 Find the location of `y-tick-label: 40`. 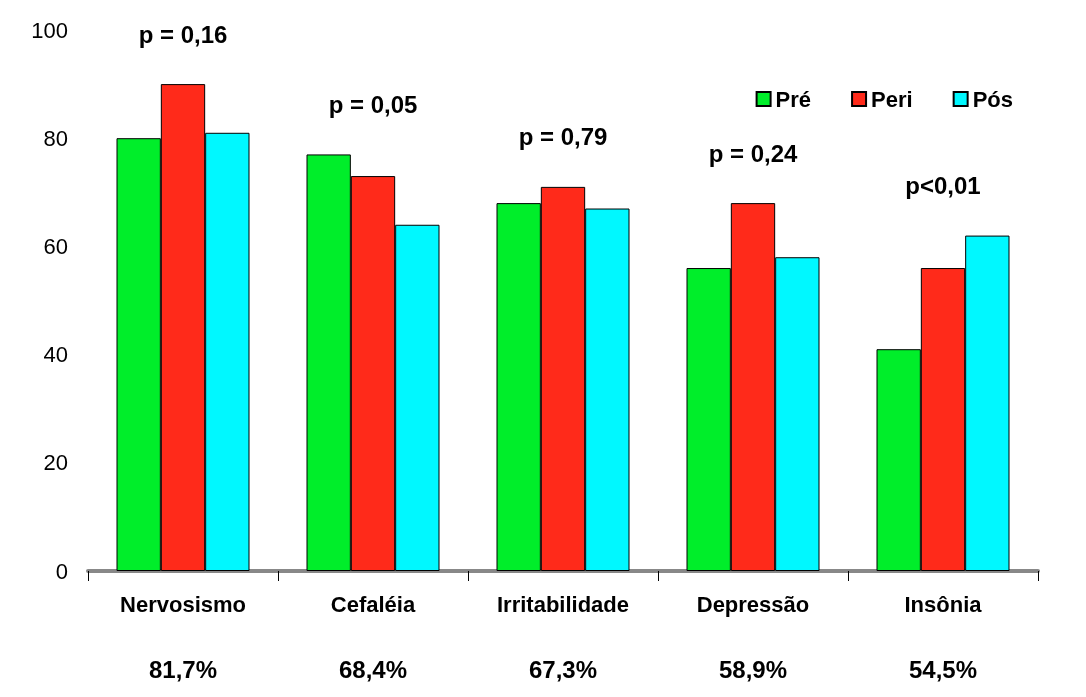

y-tick-label: 40 is located at coordinates (55, 355).